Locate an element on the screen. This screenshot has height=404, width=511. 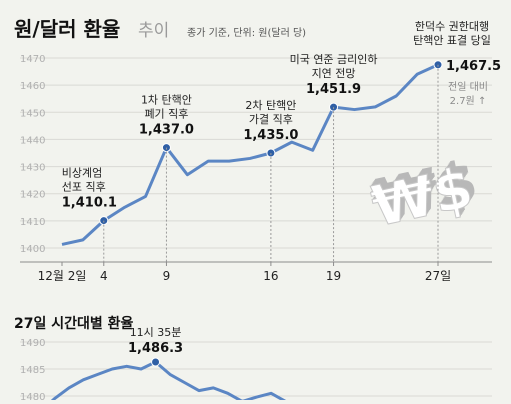
series-line is located at coordinates (171, 382).